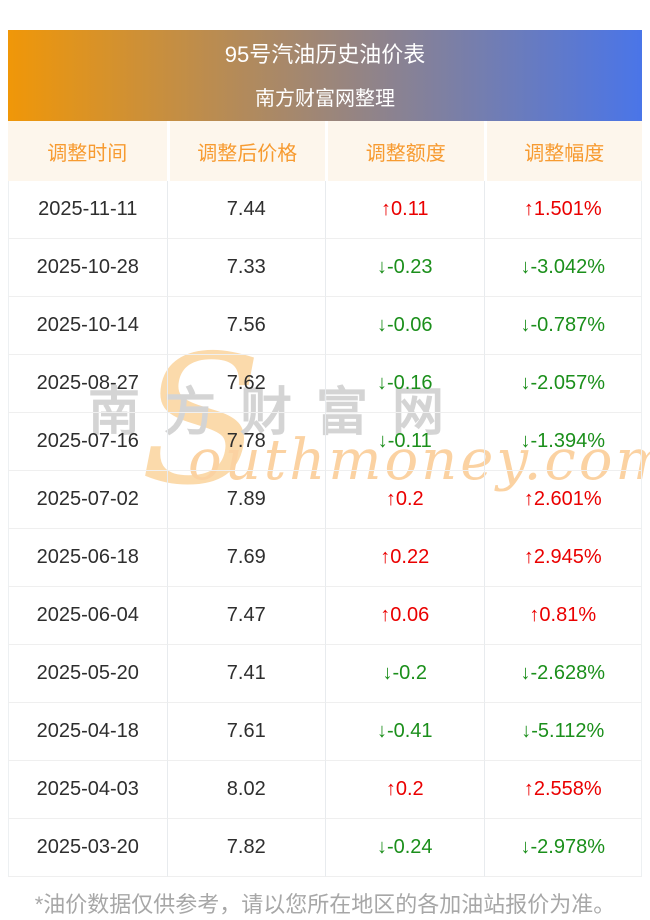  Describe the element at coordinates (245, 268) in the screenshot. I see `cell-price: 7.33` at that location.